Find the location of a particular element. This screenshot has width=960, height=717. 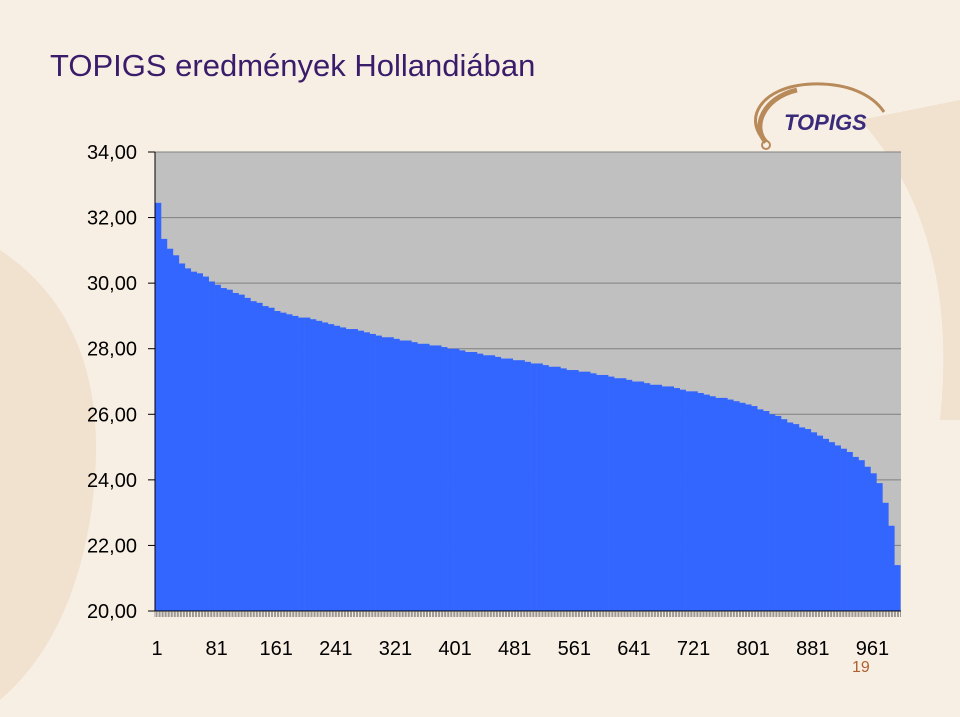

y-tick-label: 22,00 is located at coordinates (112, 546).